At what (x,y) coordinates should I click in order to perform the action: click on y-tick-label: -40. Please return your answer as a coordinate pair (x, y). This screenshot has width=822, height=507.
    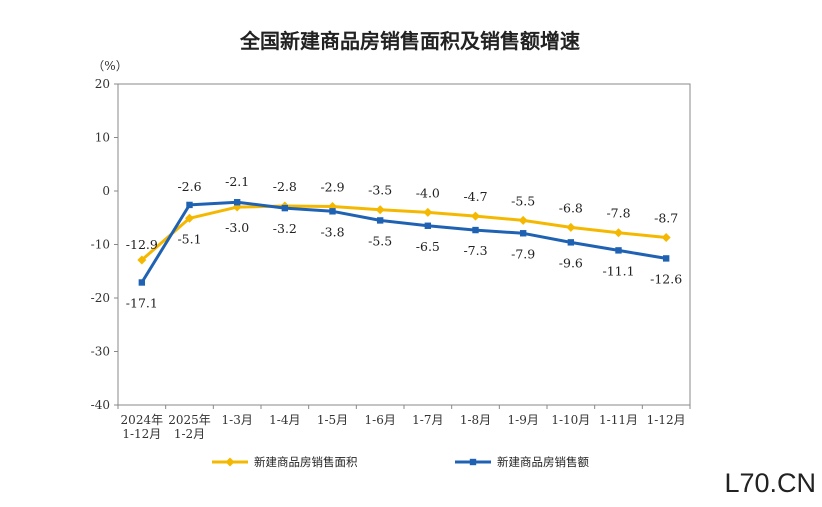
    Looking at the image, I should click on (100, 405).